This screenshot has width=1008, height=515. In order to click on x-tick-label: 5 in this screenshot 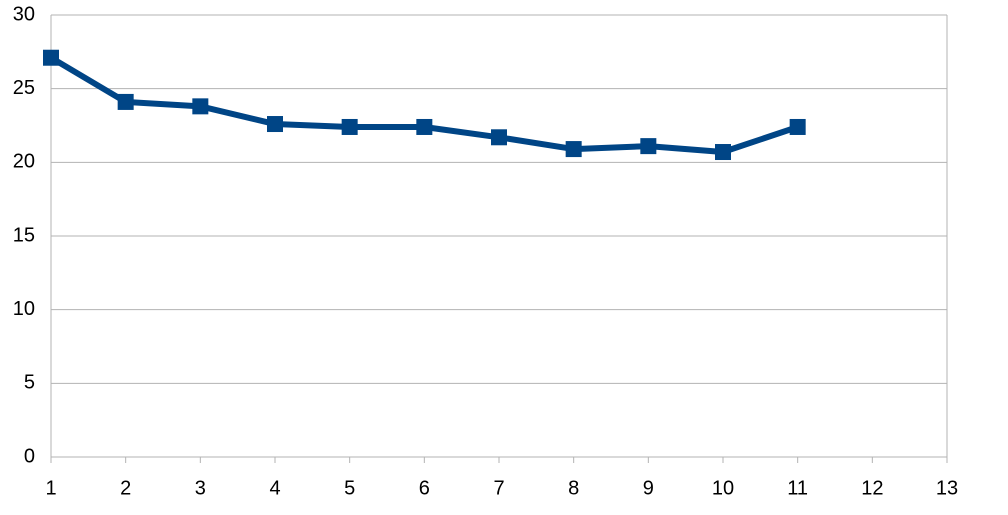, I will do `click(349, 488)`.